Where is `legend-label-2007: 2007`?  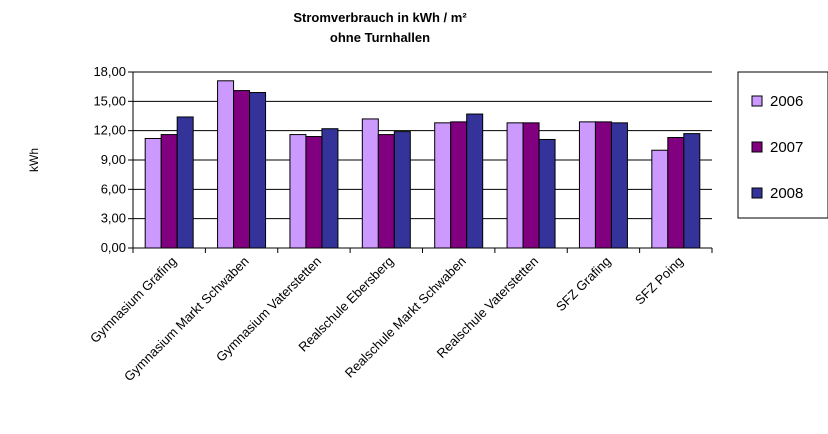 legend-label-2007: 2007 is located at coordinates (786, 147).